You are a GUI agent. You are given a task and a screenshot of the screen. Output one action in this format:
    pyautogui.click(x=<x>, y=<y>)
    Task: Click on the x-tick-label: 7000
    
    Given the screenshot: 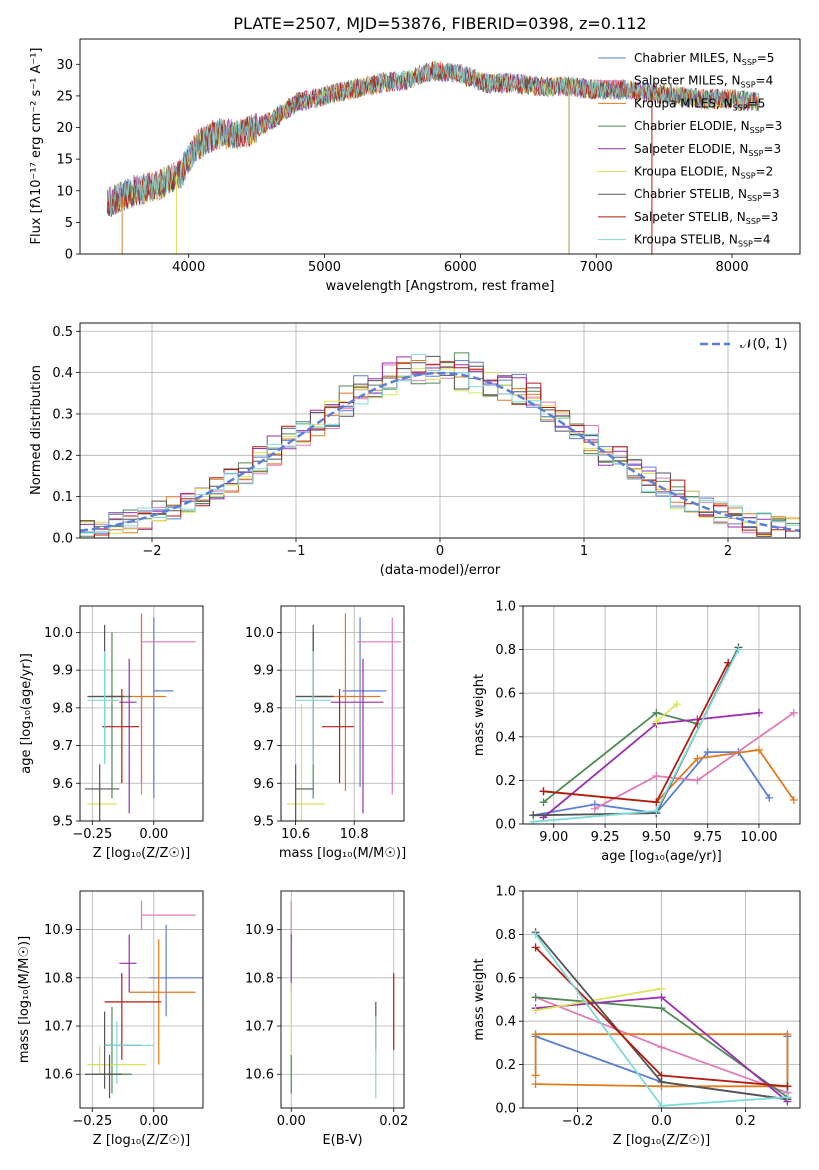 What is the action you would take?
    pyautogui.click(x=596, y=267)
    